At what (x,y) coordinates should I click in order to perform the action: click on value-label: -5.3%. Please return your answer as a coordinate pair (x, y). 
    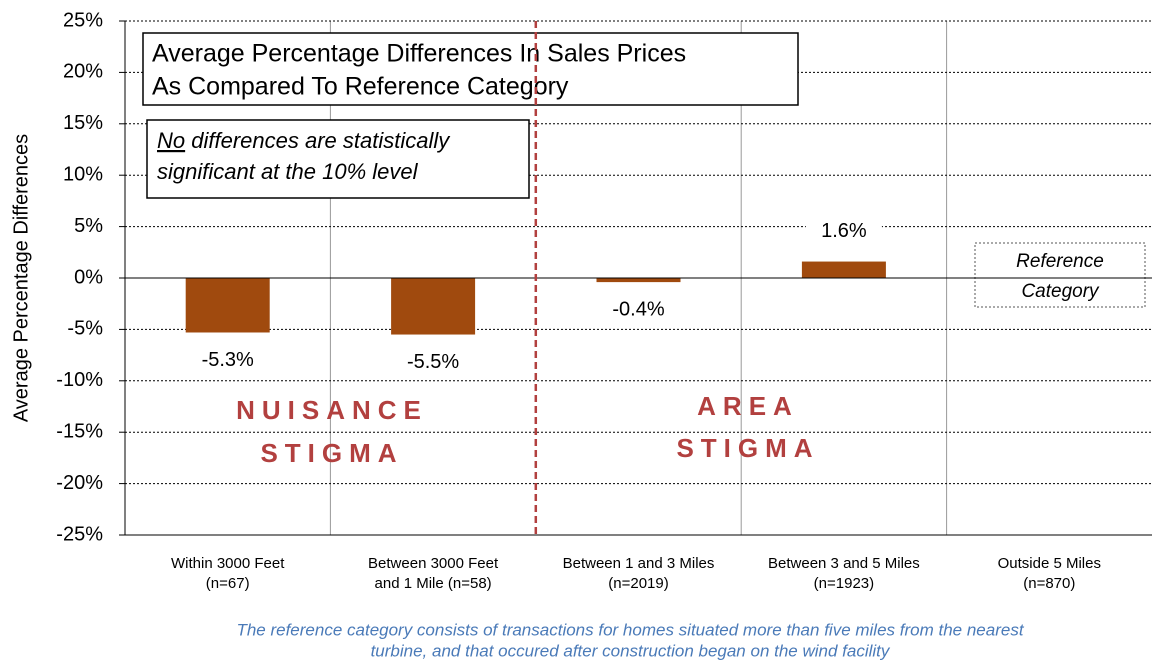
    Looking at the image, I should click on (228, 360).